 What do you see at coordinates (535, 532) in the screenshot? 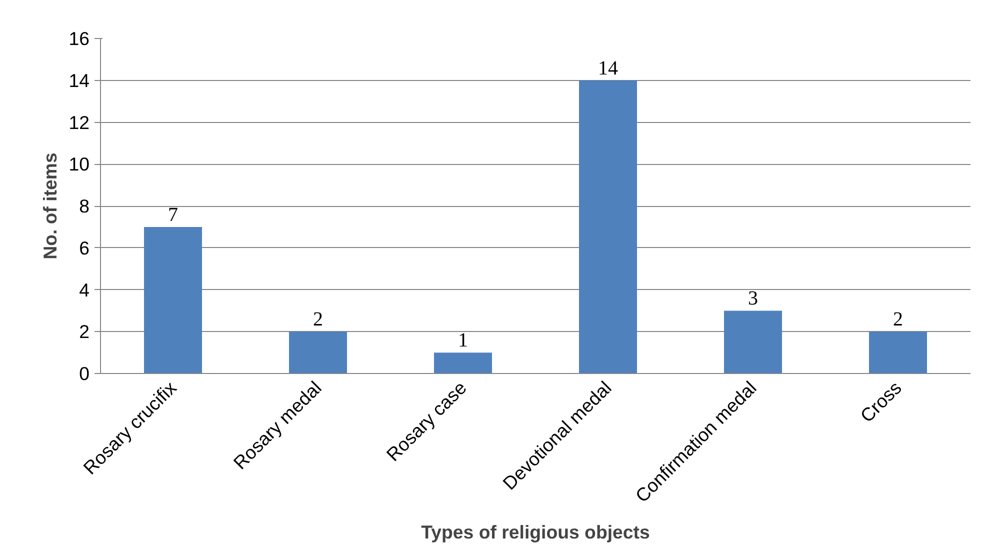
I see `x-axis-title: Types of religious objects` at bounding box center [535, 532].